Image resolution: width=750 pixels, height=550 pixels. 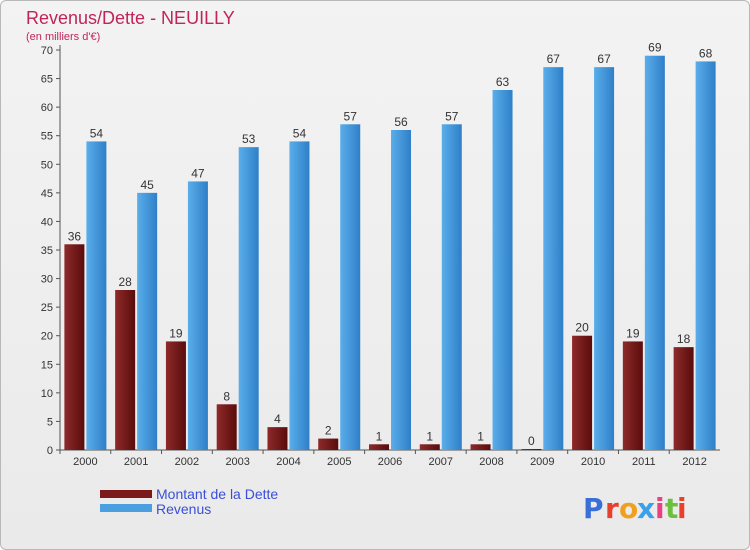 What do you see at coordinates (612, 508) in the screenshot?
I see `brand-letter: r` at bounding box center [612, 508].